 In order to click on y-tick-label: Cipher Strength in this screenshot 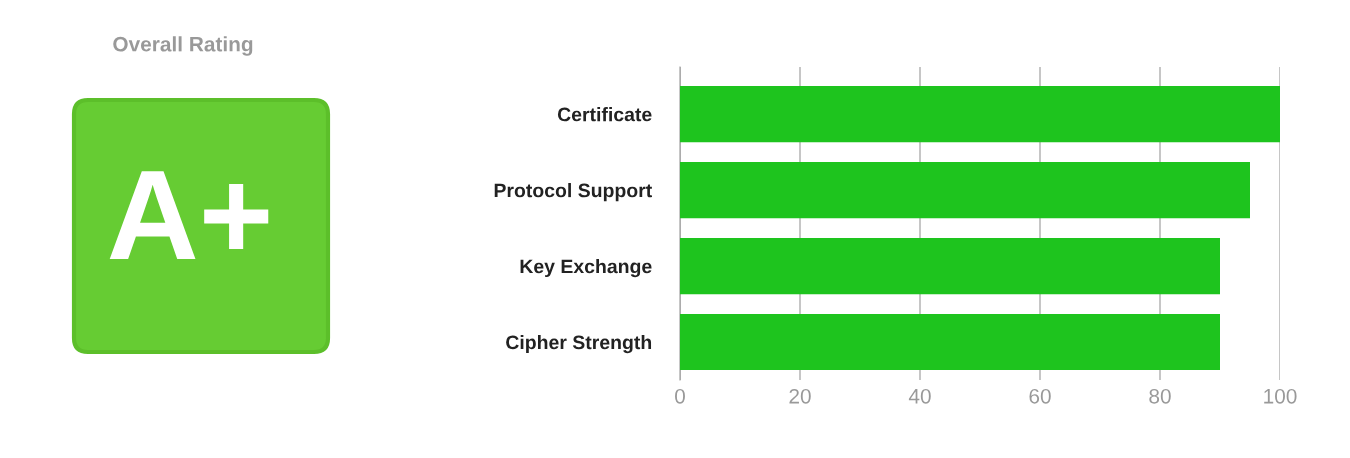, I will do `click(579, 344)`.